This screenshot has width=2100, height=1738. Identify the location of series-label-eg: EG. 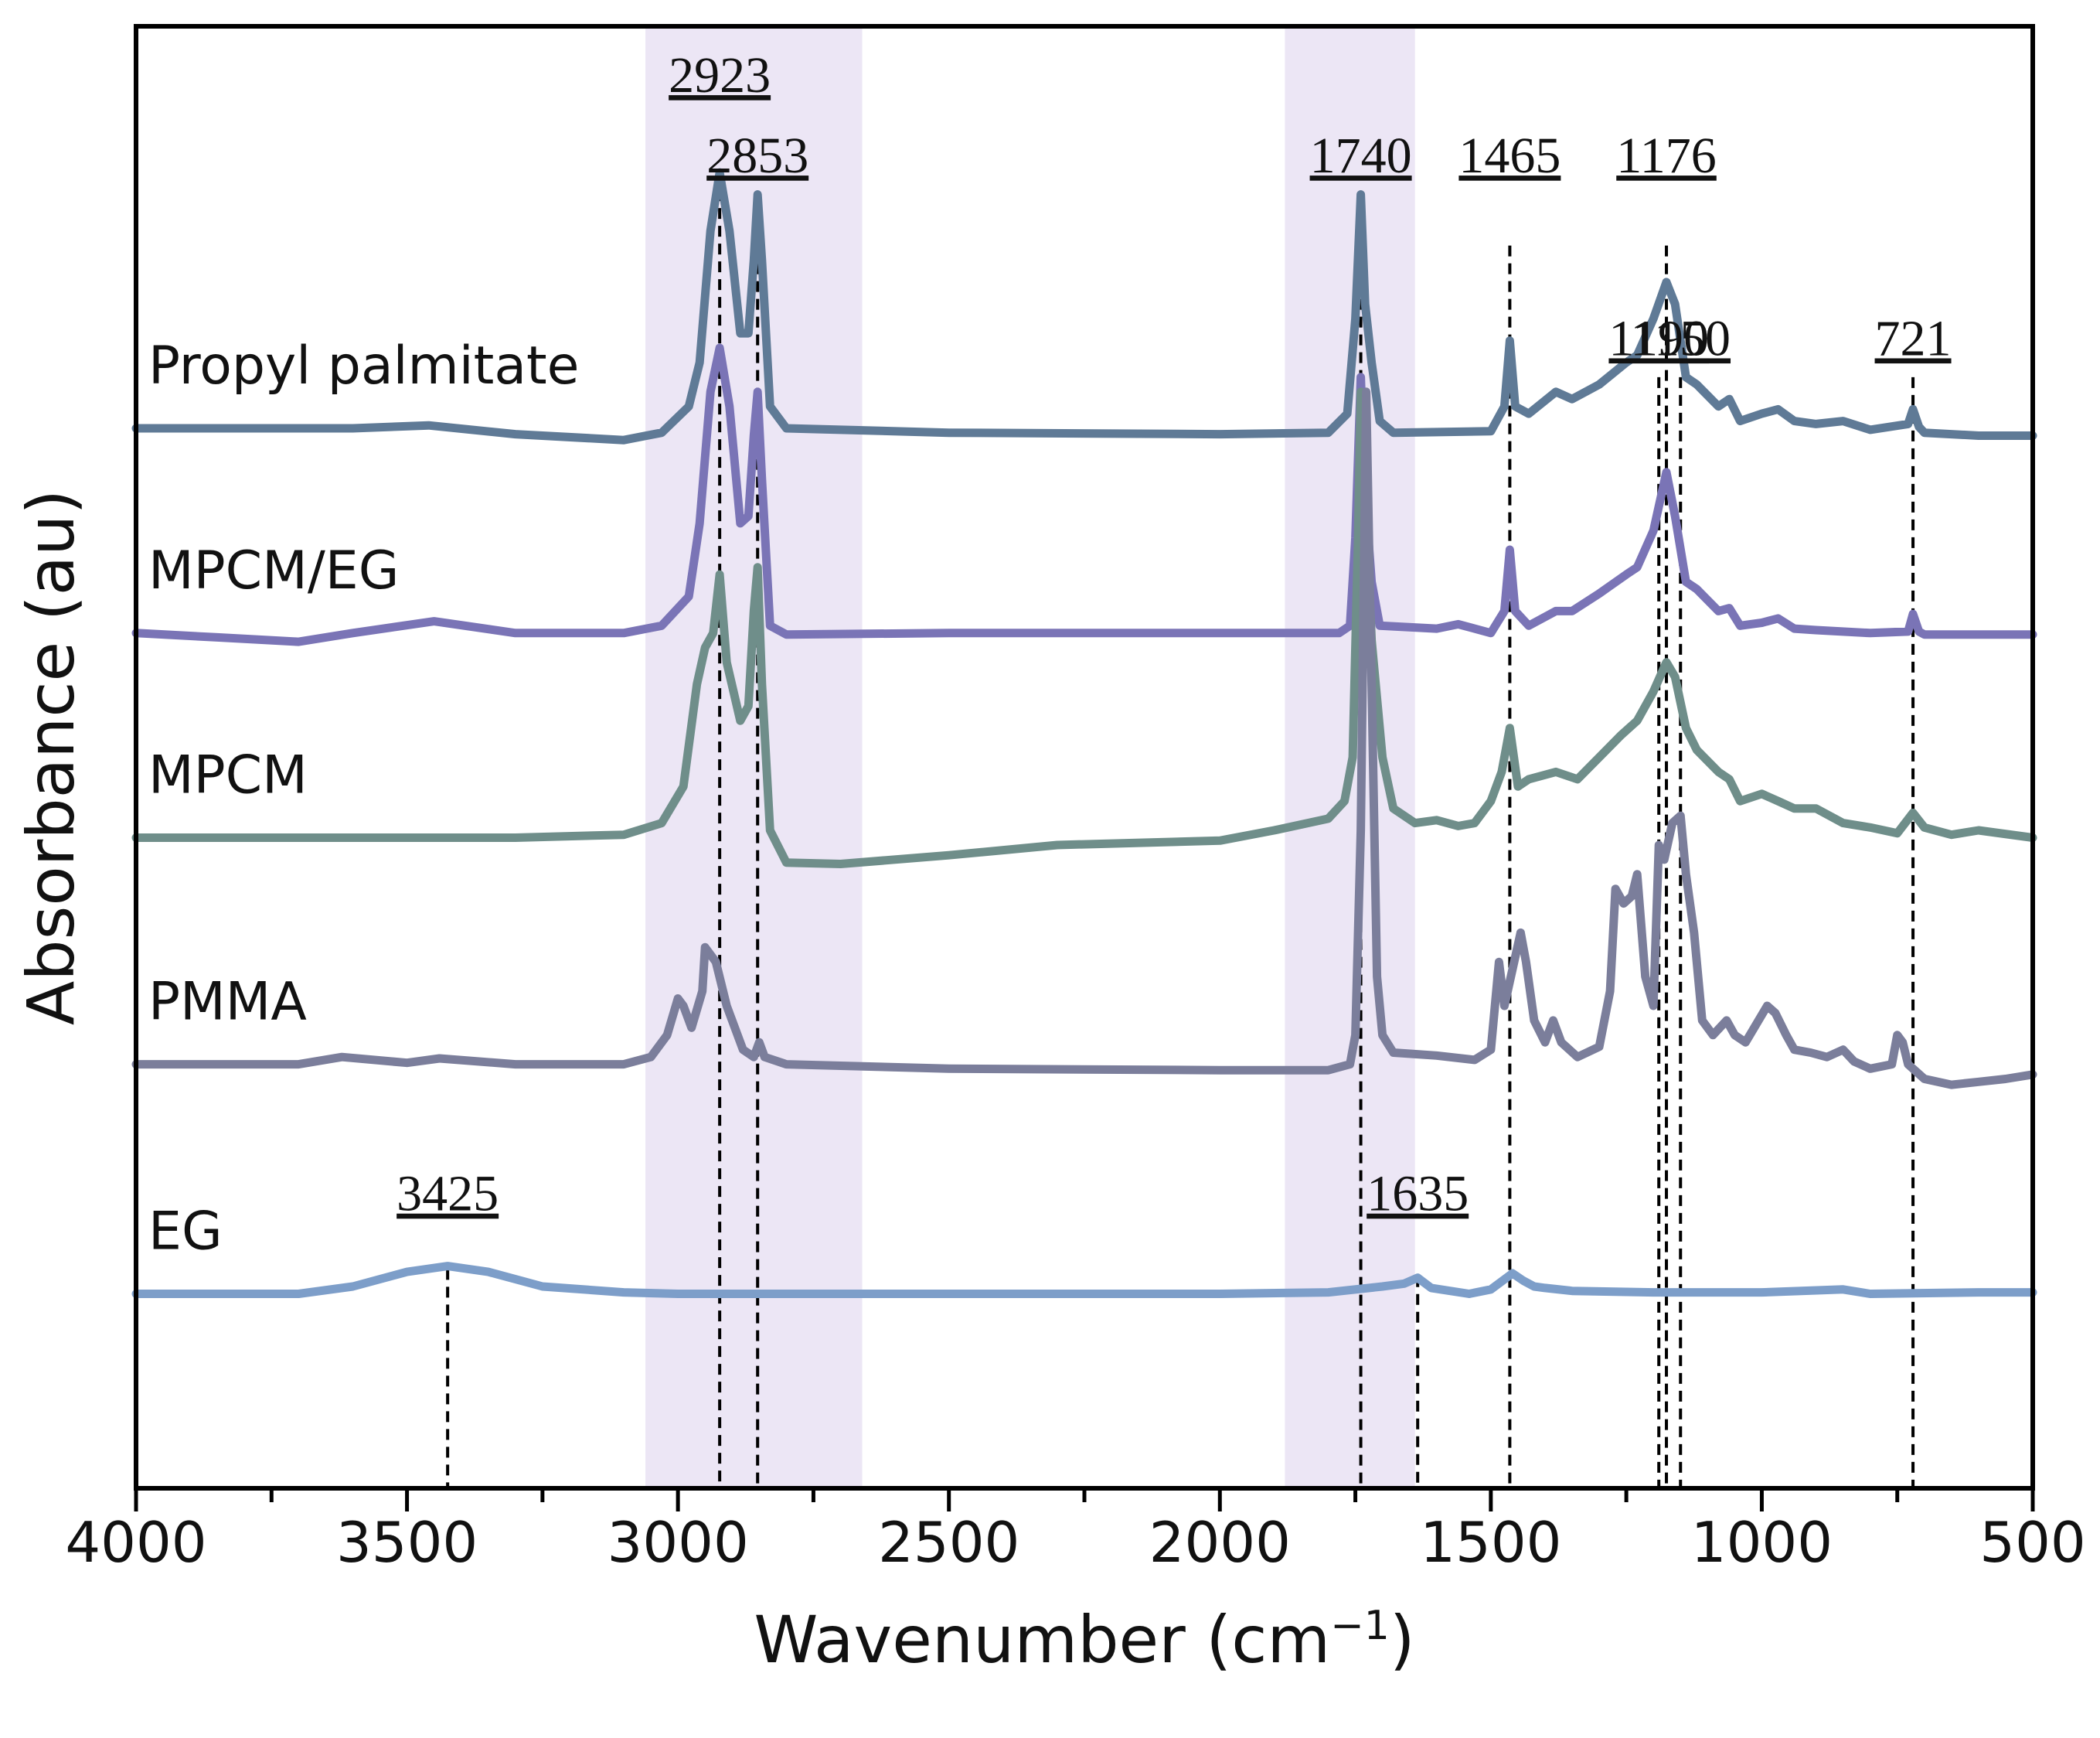
(185, 1232).